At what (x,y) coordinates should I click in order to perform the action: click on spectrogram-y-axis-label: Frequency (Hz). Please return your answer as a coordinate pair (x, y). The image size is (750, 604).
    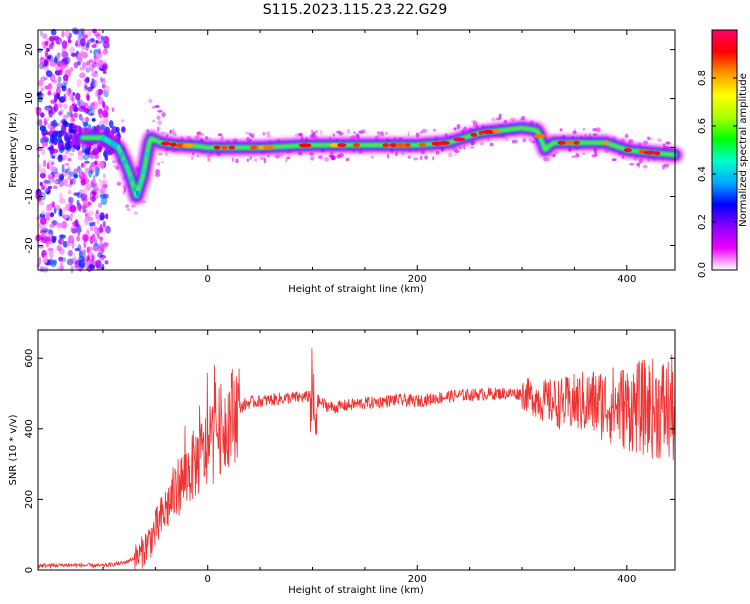
    Looking at the image, I should click on (13, 150).